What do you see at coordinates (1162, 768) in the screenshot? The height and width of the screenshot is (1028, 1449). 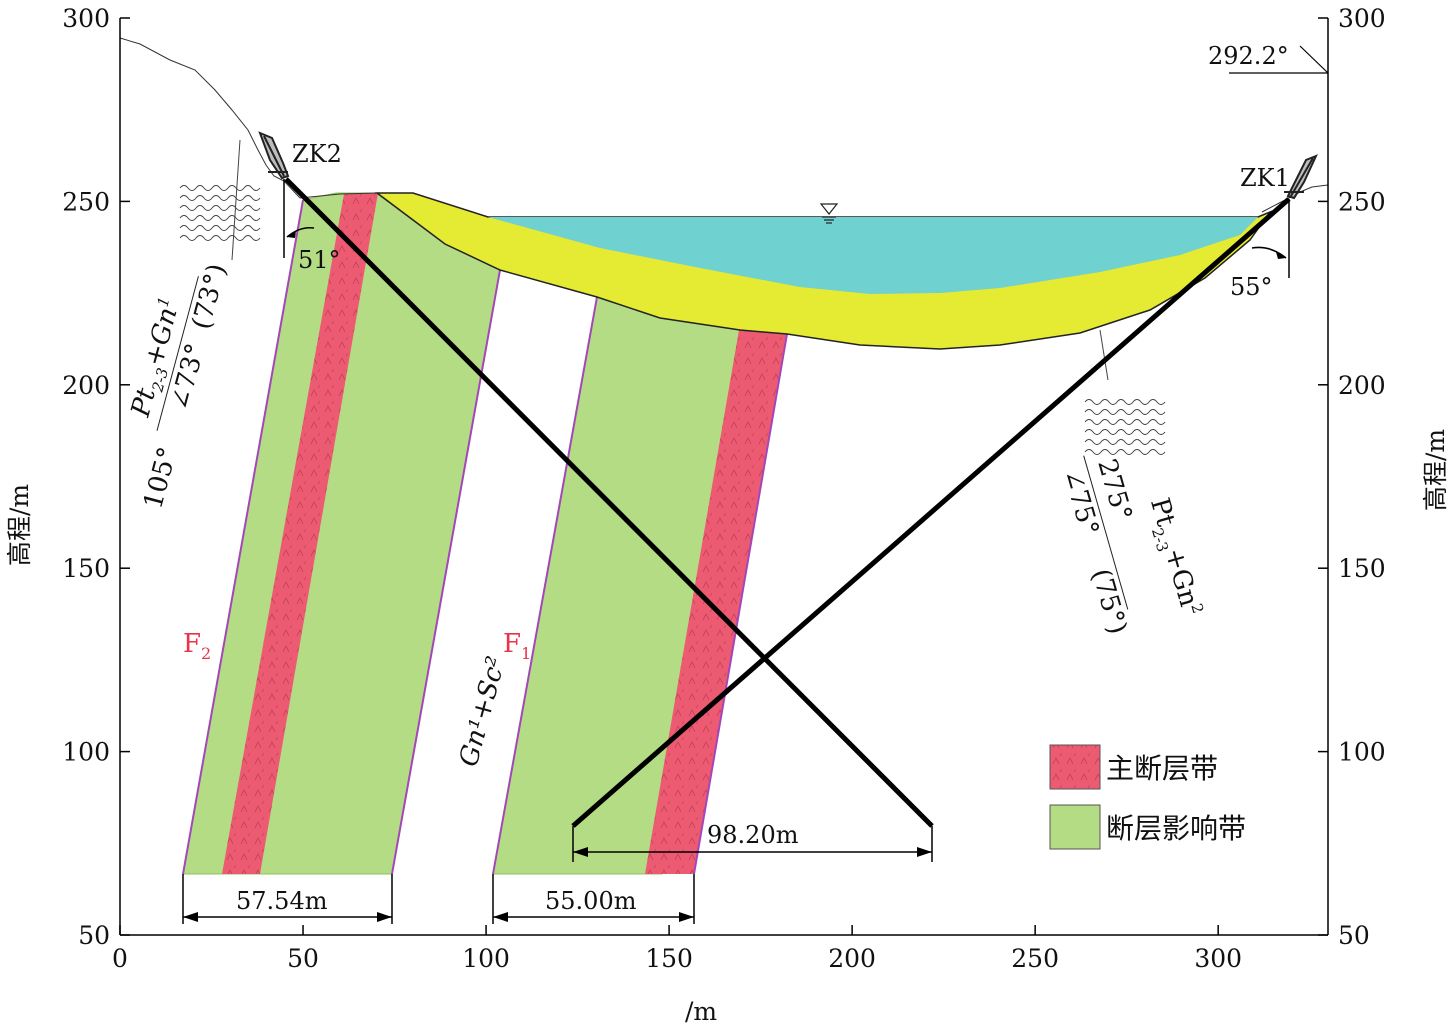 I see `legend-label: 主断层带` at bounding box center [1162, 768].